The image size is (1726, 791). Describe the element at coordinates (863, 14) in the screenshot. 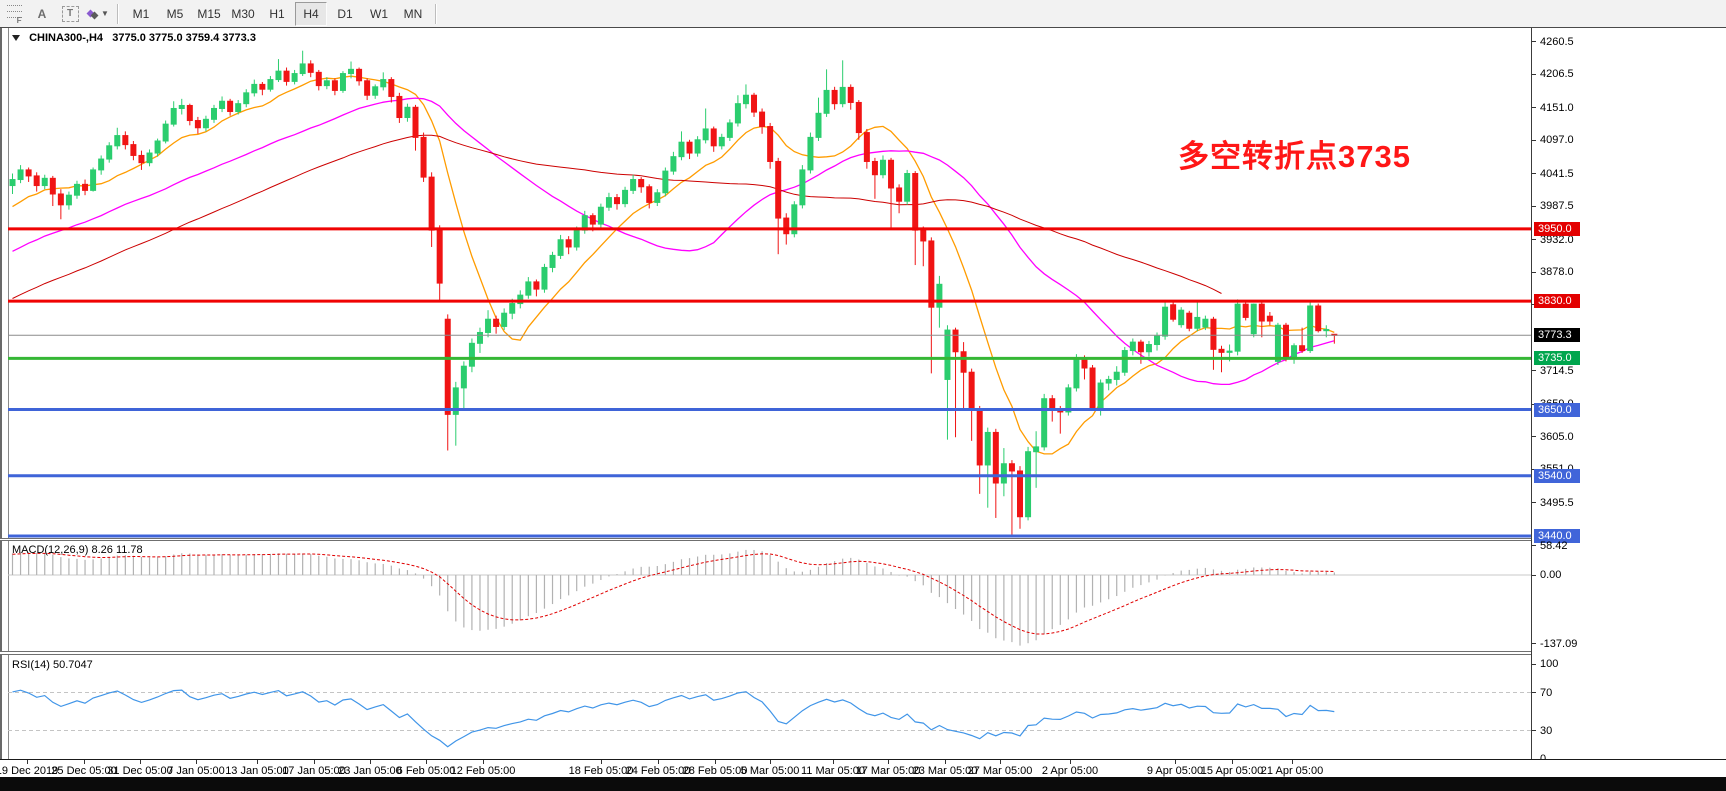

I see `toolbar: F A T ▼ M1 M5 M15 M30 H1 H4 D1 W1 MN` at that location.